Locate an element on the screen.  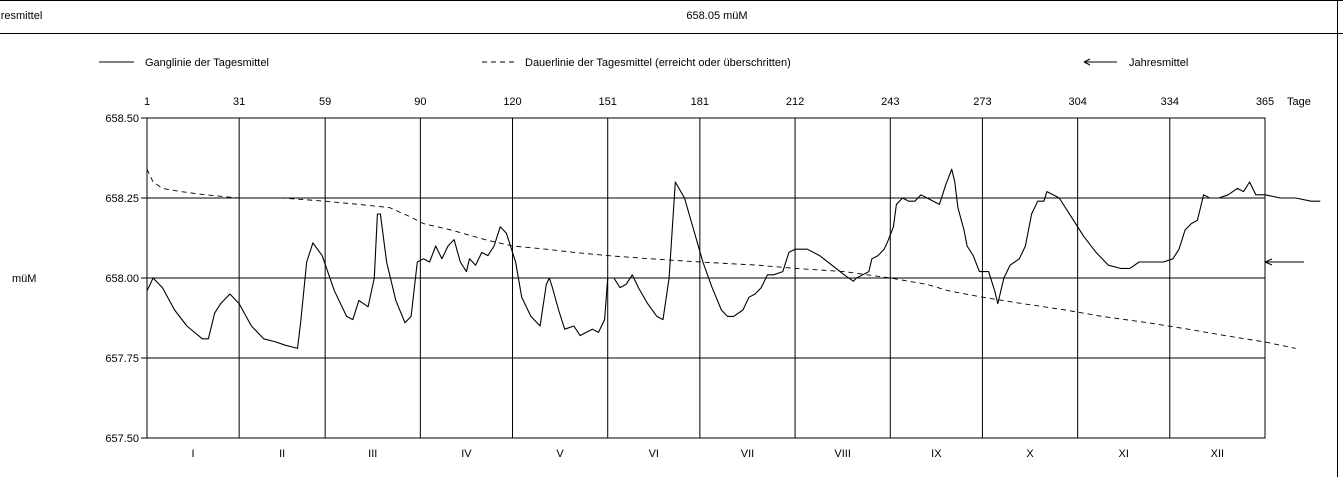
month-label: I is located at coordinates (193, 454).